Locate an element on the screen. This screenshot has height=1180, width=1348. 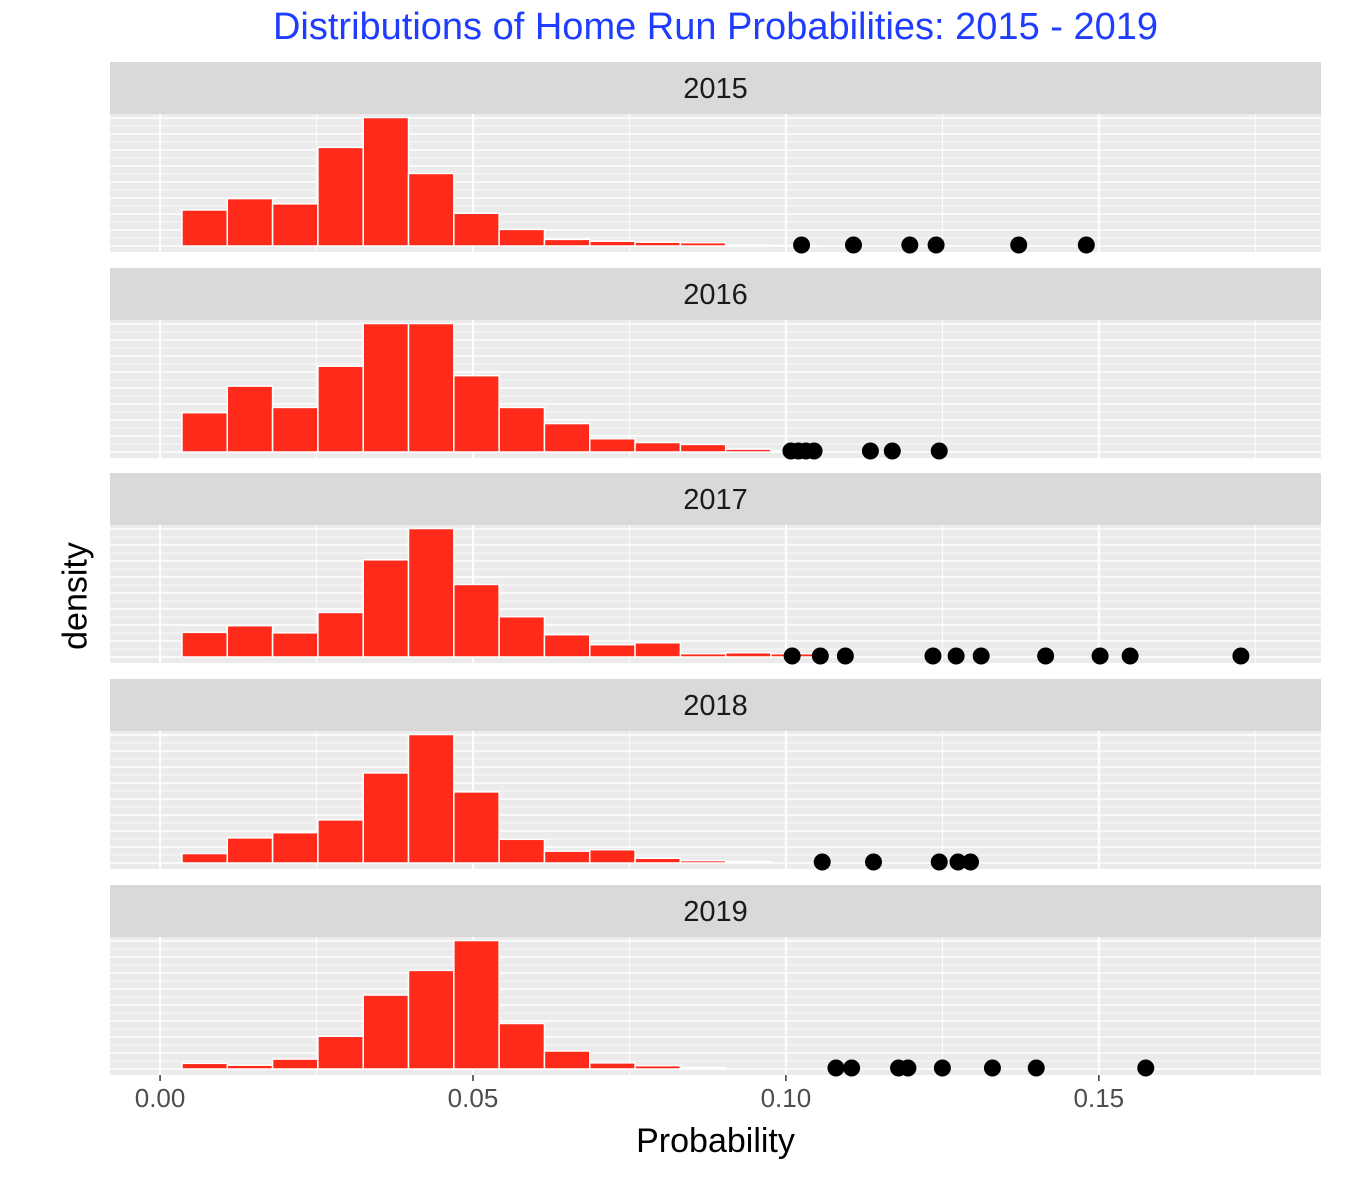
facet-strip-label: 2016 is located at coordinates (715, 295).